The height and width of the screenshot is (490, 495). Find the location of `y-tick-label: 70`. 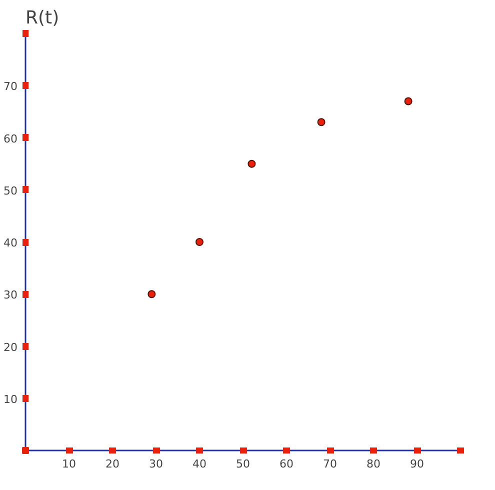

y-tick-label: 70 is located at coordinates (11, 87).